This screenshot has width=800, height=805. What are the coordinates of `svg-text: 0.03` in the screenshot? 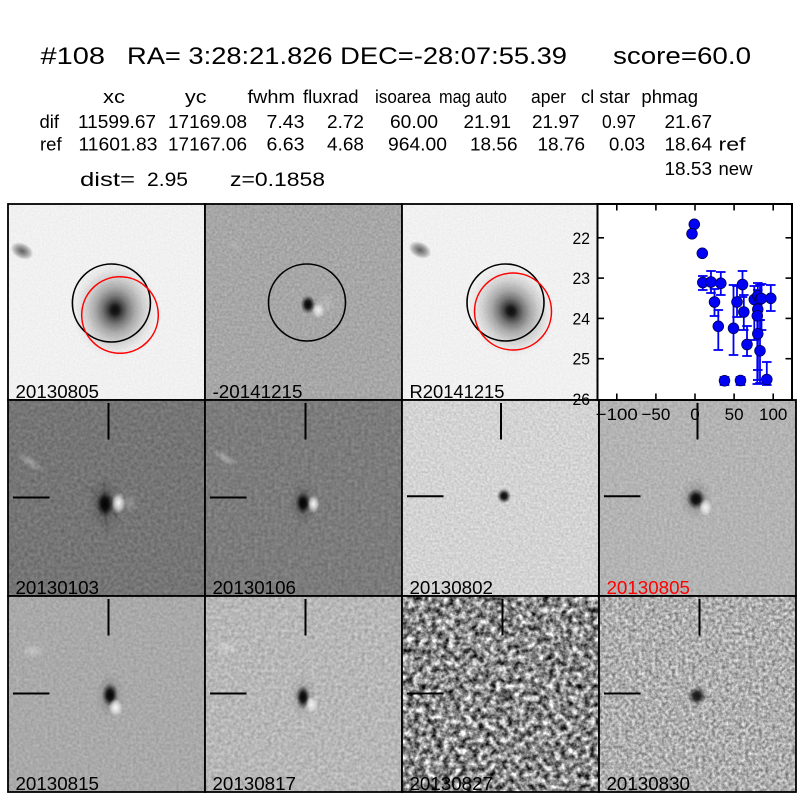 It's located at (627, 144).